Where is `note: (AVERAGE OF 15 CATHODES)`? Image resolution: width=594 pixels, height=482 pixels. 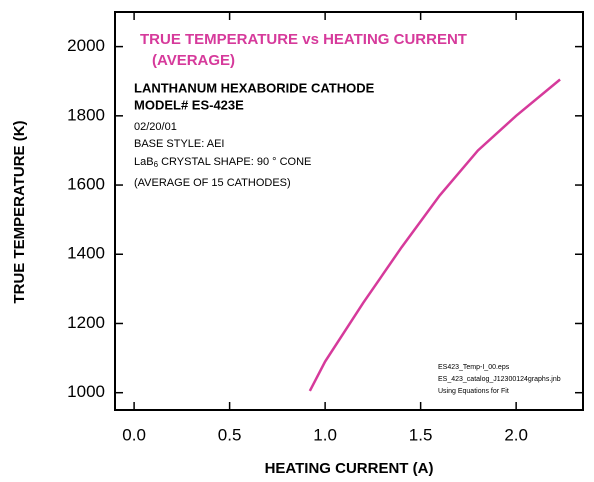
note: (AVERAGE OF 15 CATHODES) is located at coordinates (212, 183).